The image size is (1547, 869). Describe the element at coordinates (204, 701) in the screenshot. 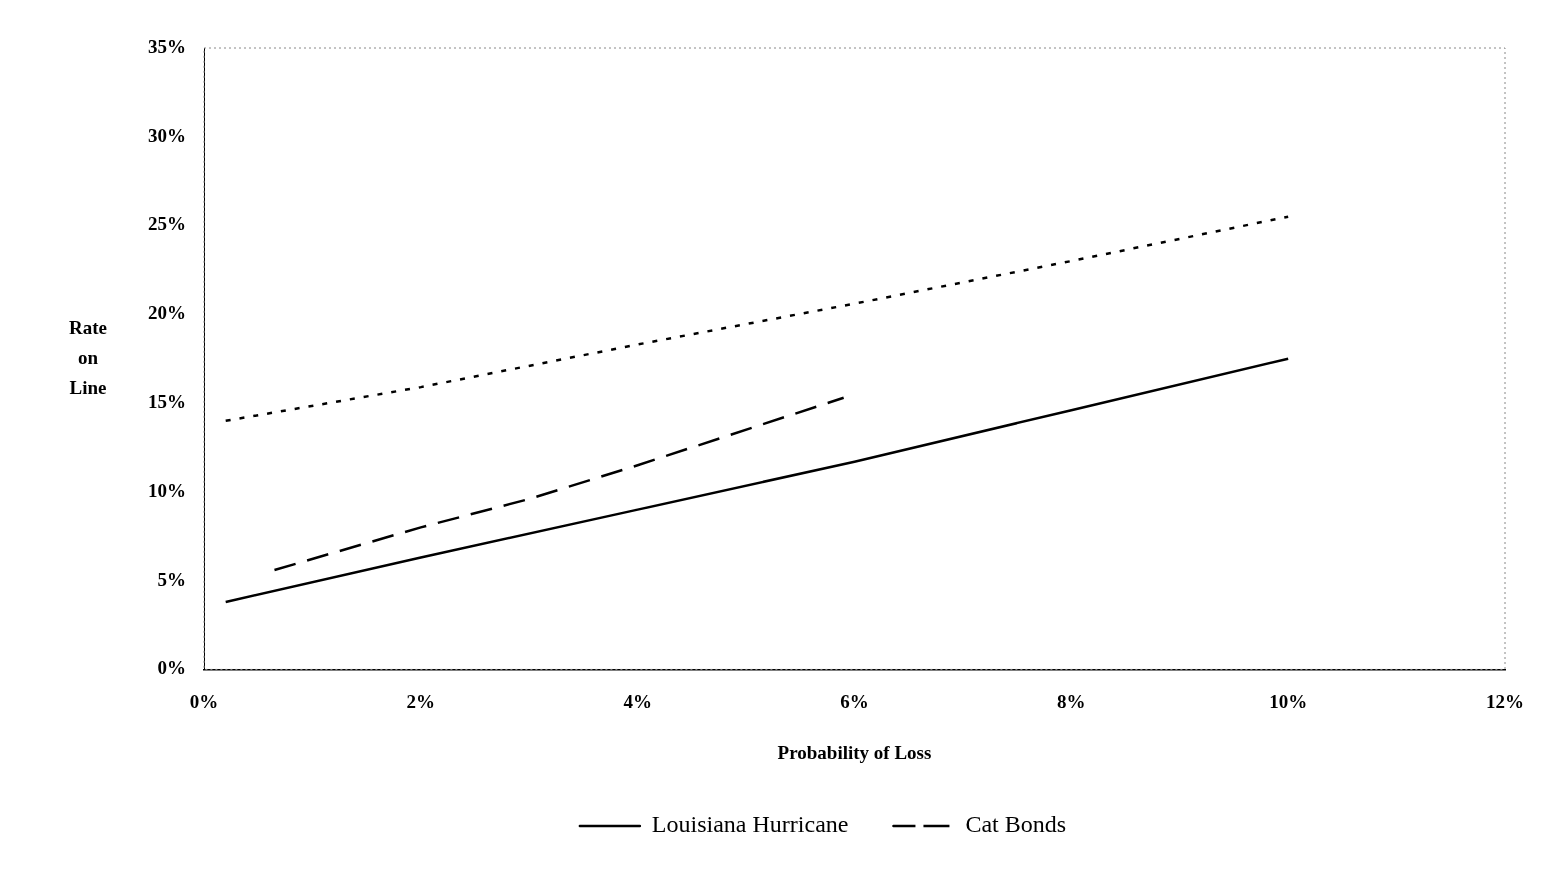

I see `x-tick-label: 0%` at that location.